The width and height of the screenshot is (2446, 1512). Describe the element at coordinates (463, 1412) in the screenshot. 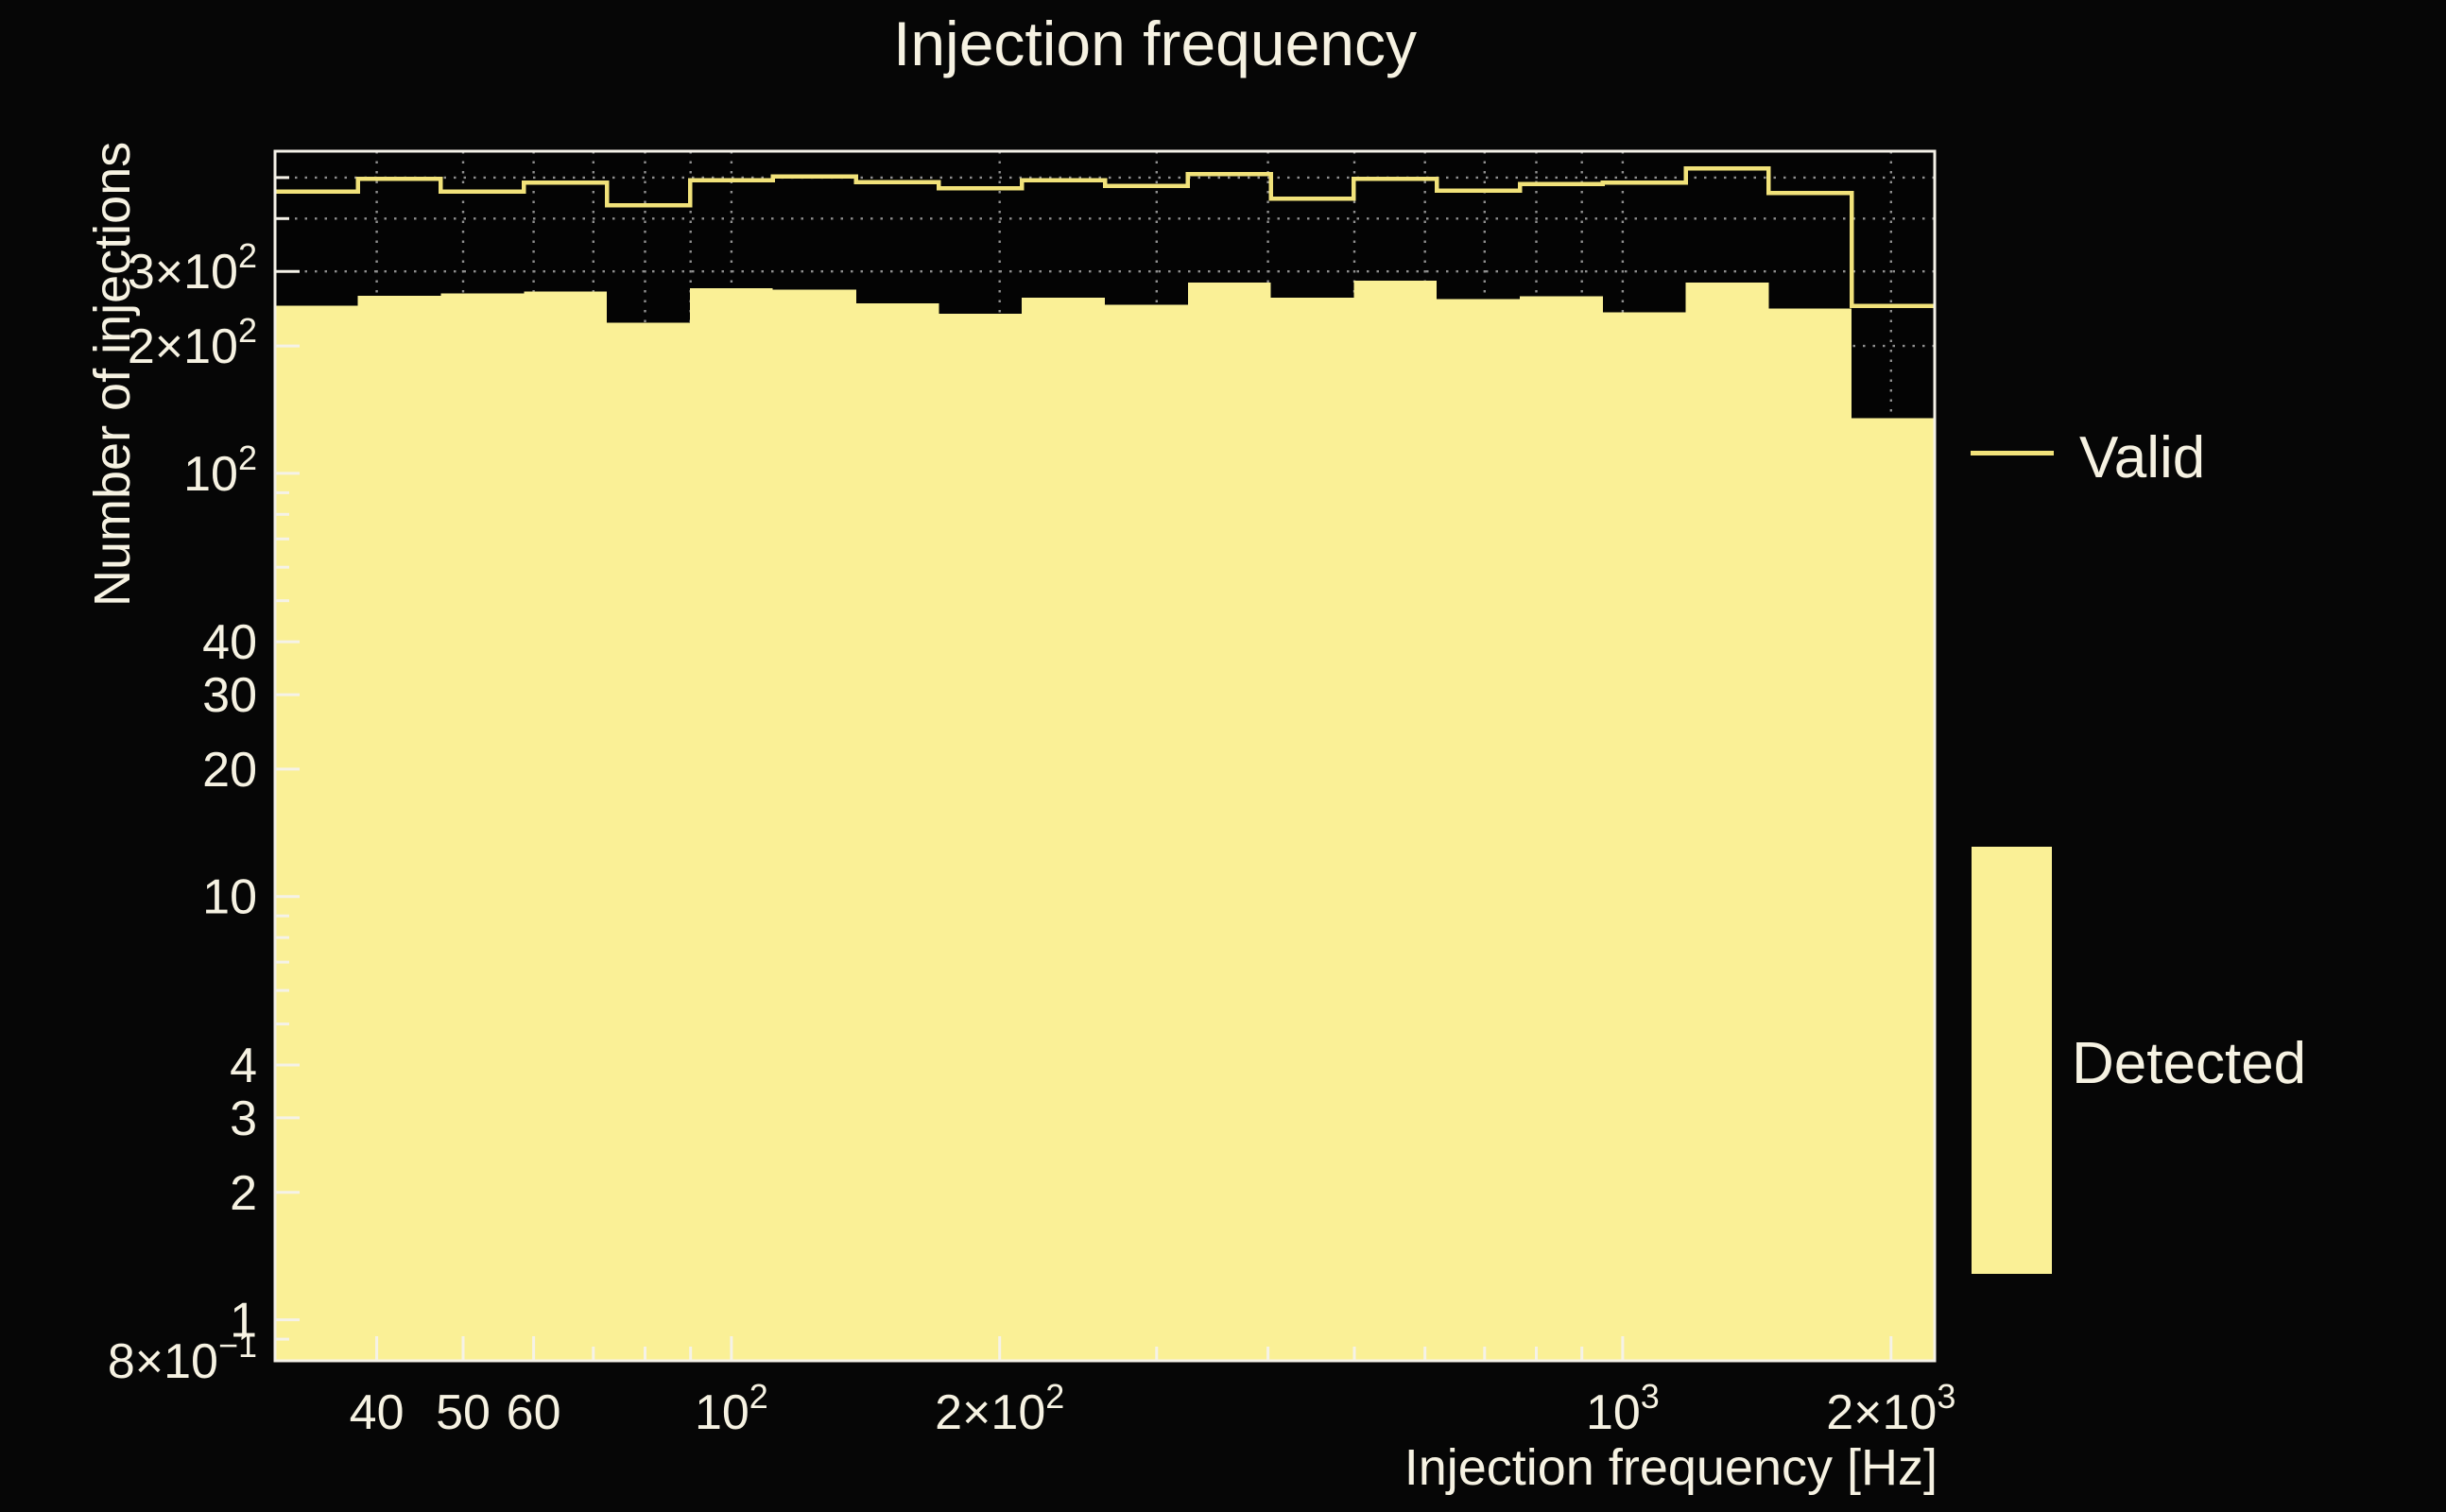

I see `x-tick-label: 50` at that location.